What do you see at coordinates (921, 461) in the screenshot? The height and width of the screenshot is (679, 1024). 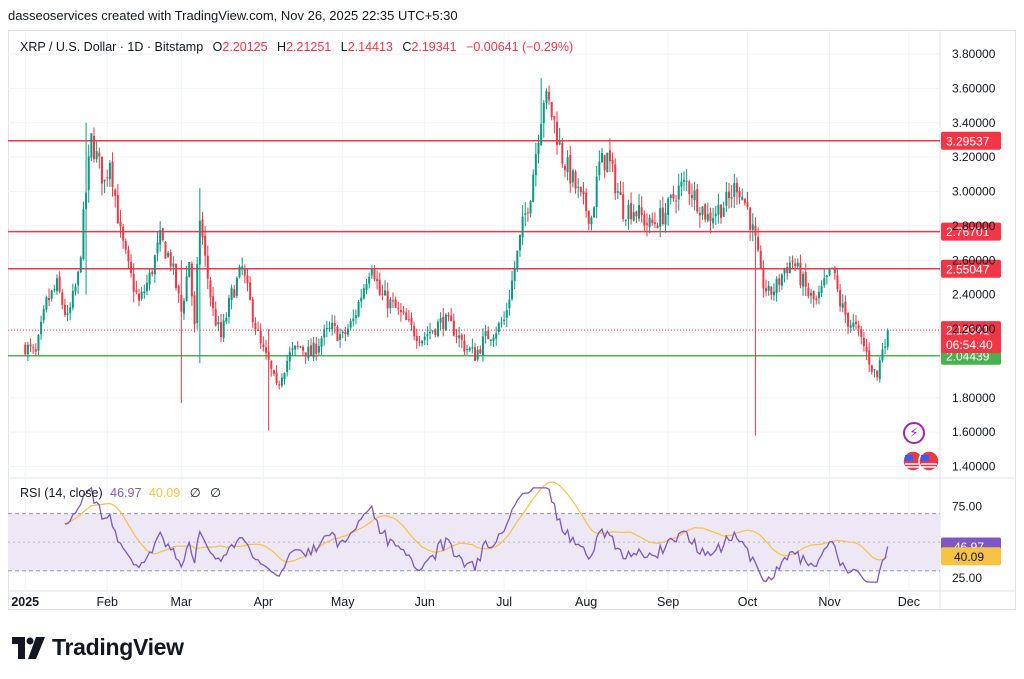 I see `us-flag-icon` at bounding box center [921, 461].